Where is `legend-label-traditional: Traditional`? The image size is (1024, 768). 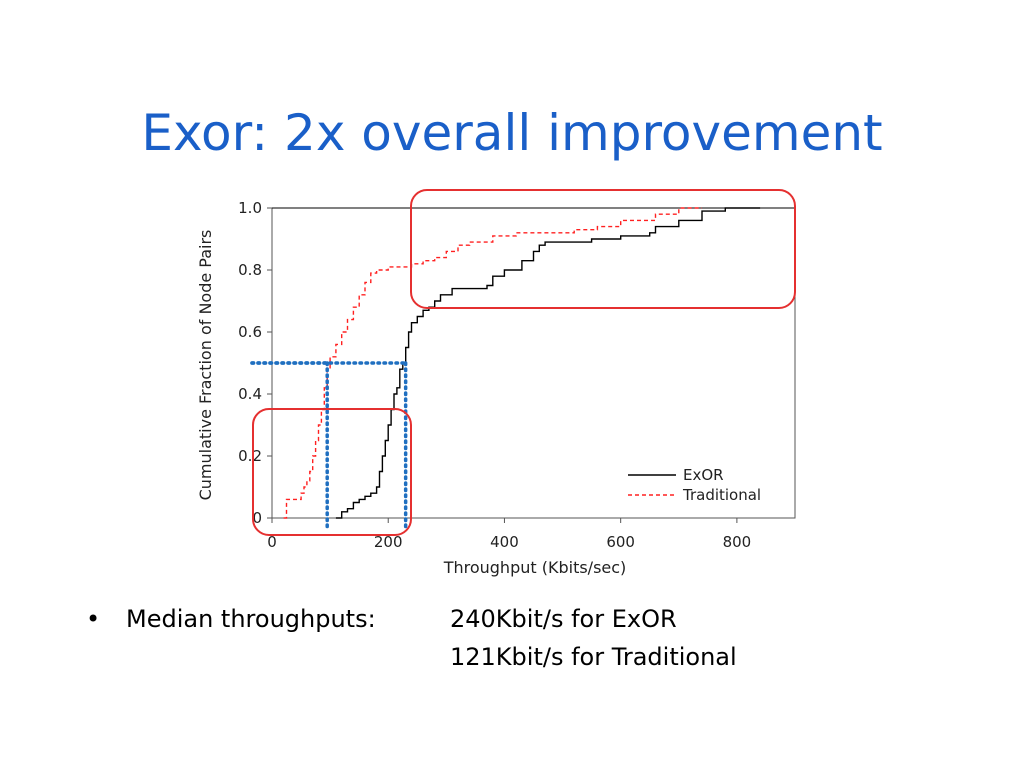 legend-label-traditional: Traditional is located at coordinates (721, 495).